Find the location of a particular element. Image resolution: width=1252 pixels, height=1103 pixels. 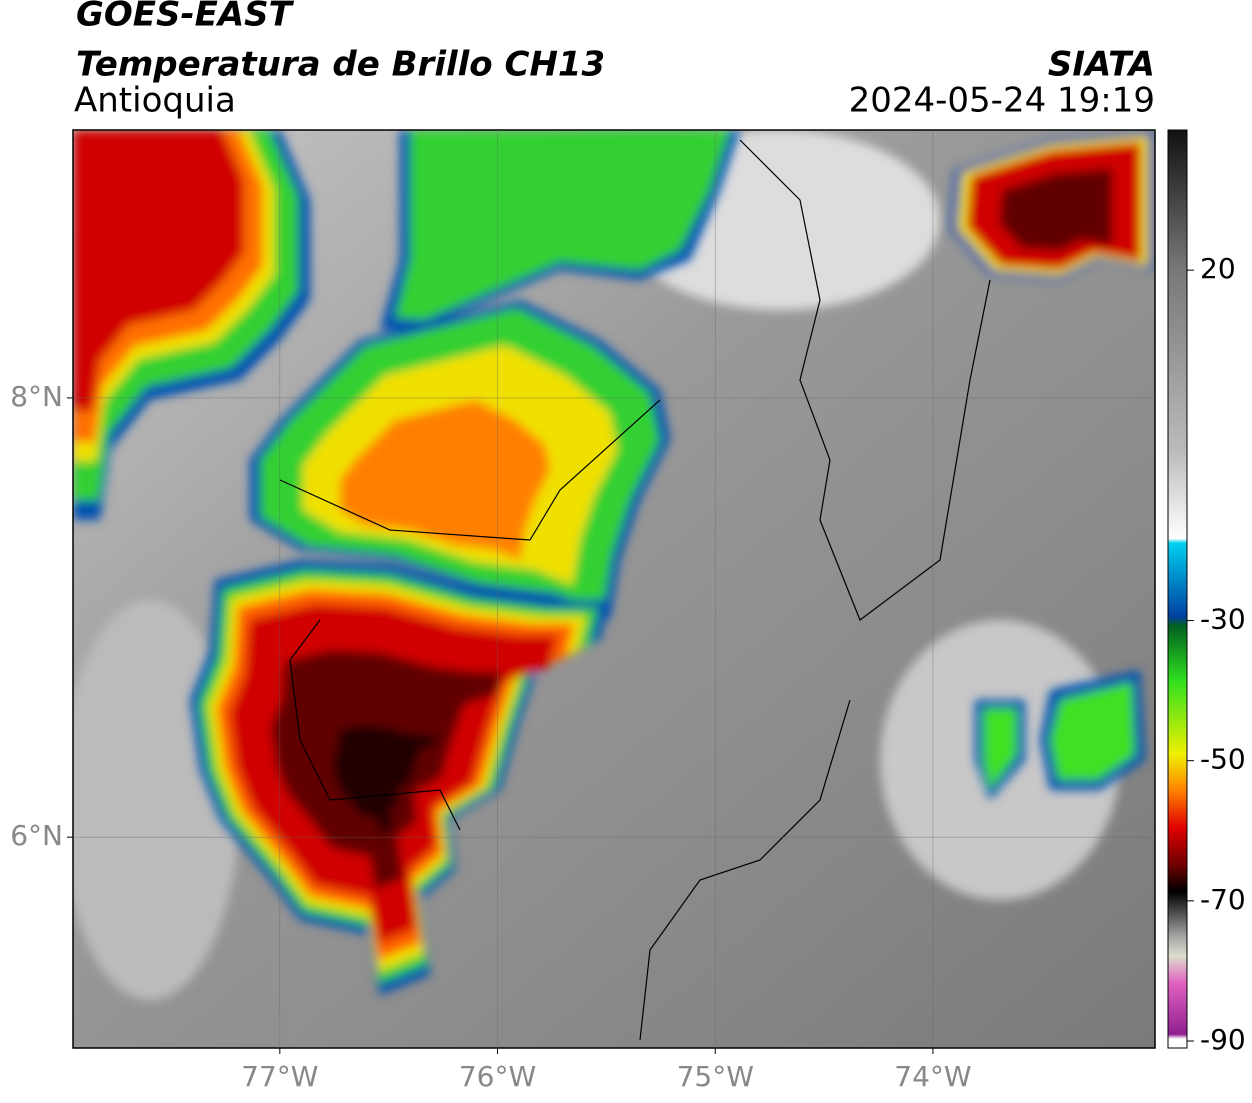

x-tick-label: 77°W is located at coordinates (279, 1076).